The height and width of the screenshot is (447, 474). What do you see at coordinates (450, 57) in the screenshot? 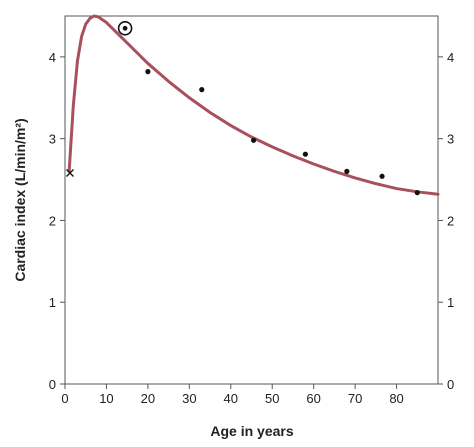
I see `y-tick-label-right-4: 4` at bounding box center [450, 57].